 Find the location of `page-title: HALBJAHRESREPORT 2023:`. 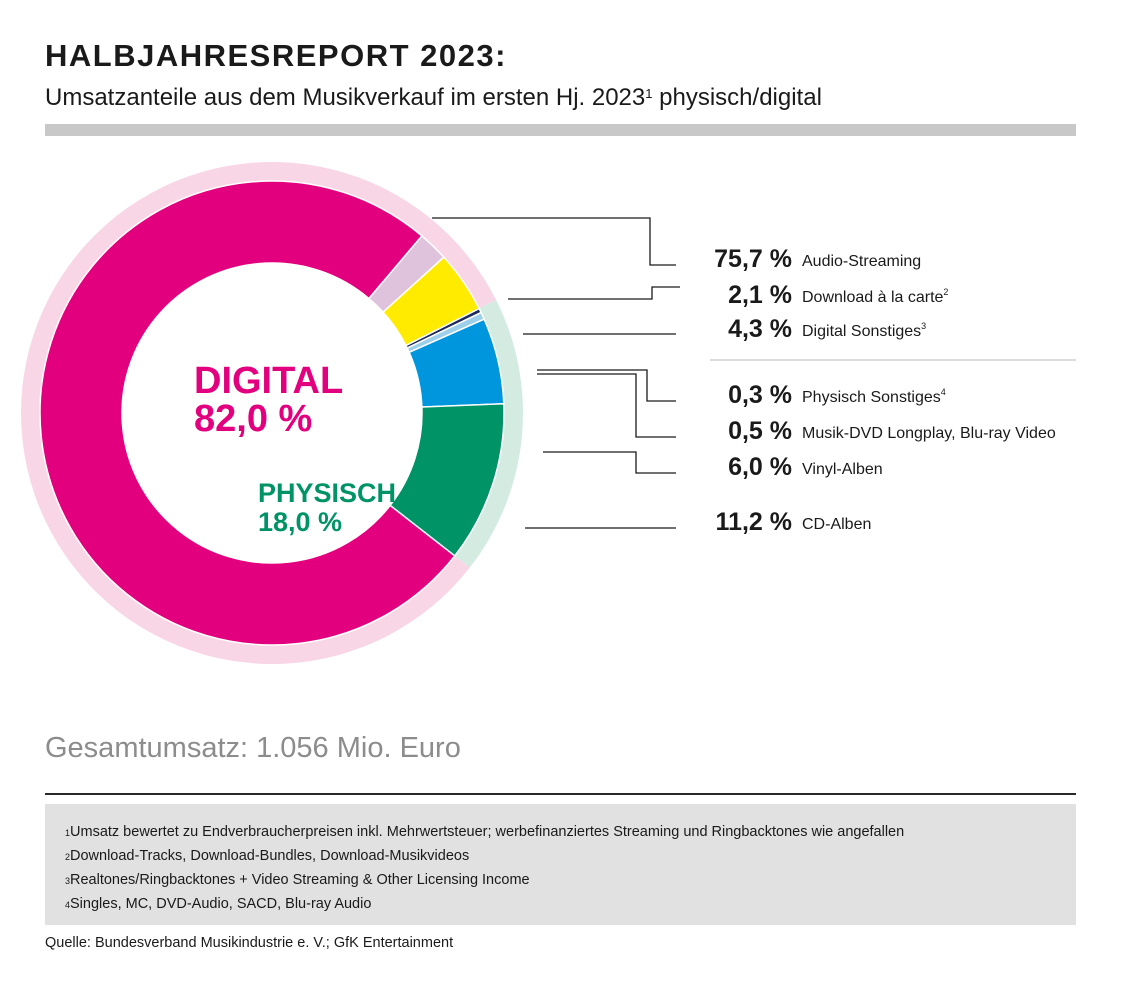

page-title: HALBJAHRESREPORT 2023: is located at coordinates (276, 55).